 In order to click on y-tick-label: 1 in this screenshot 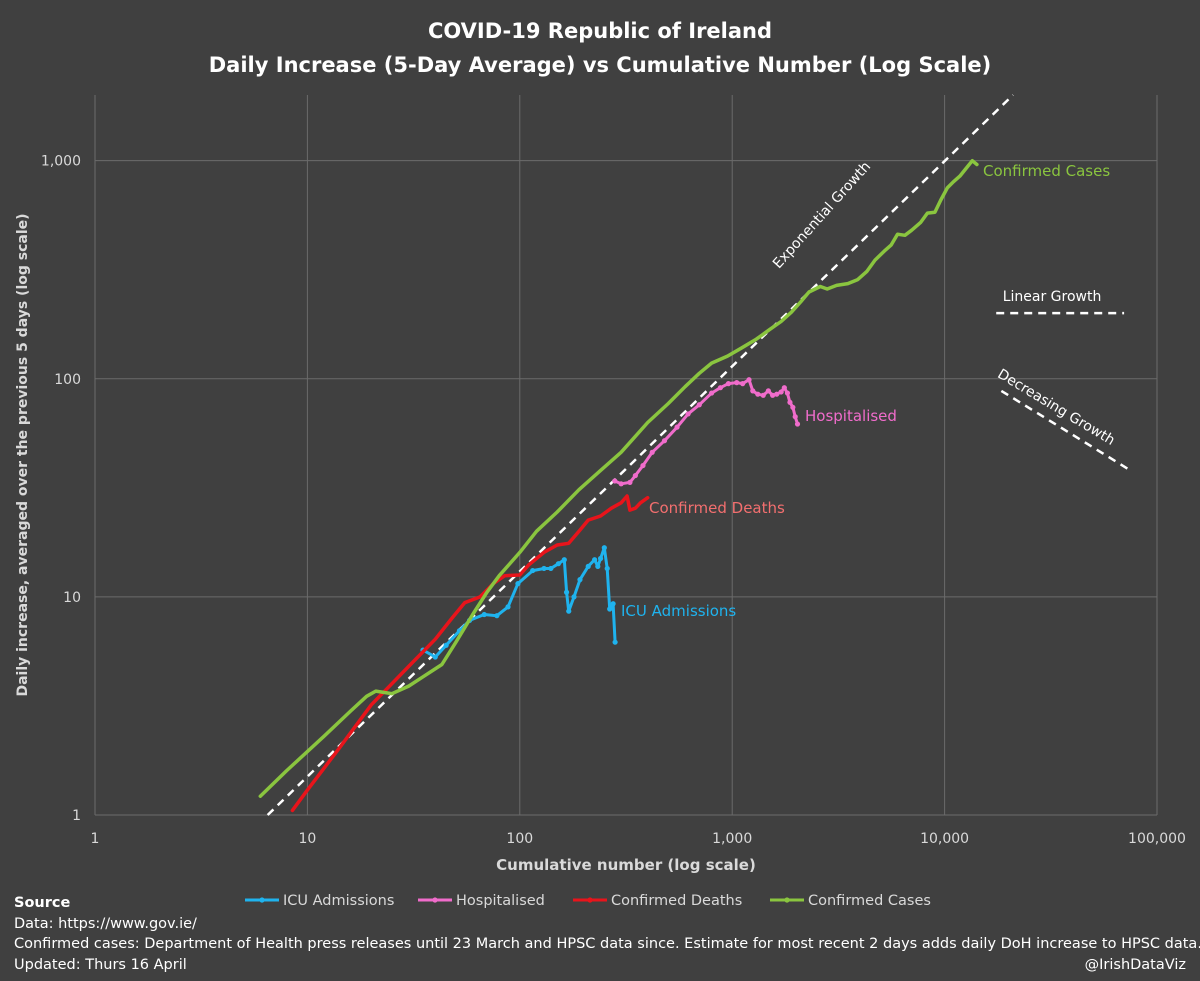, I will do `click(76, 816)`.